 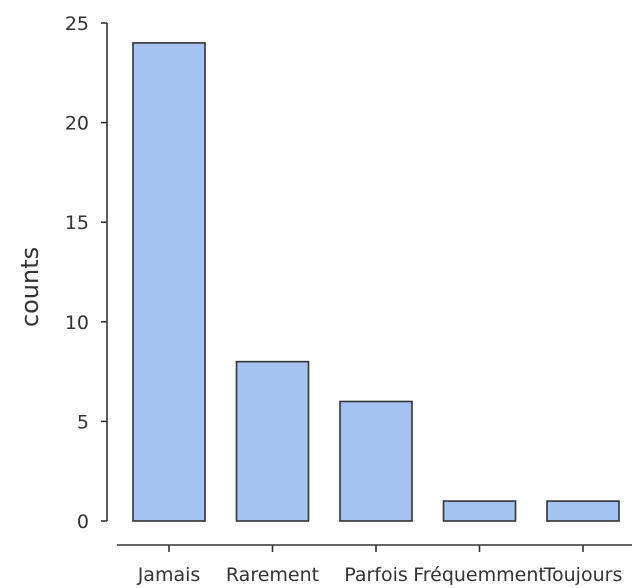 What do you see at coordinates (77, 124) in the screenshot?
I see `y-tick-label-20: 20` at bounding box center [77, 124].